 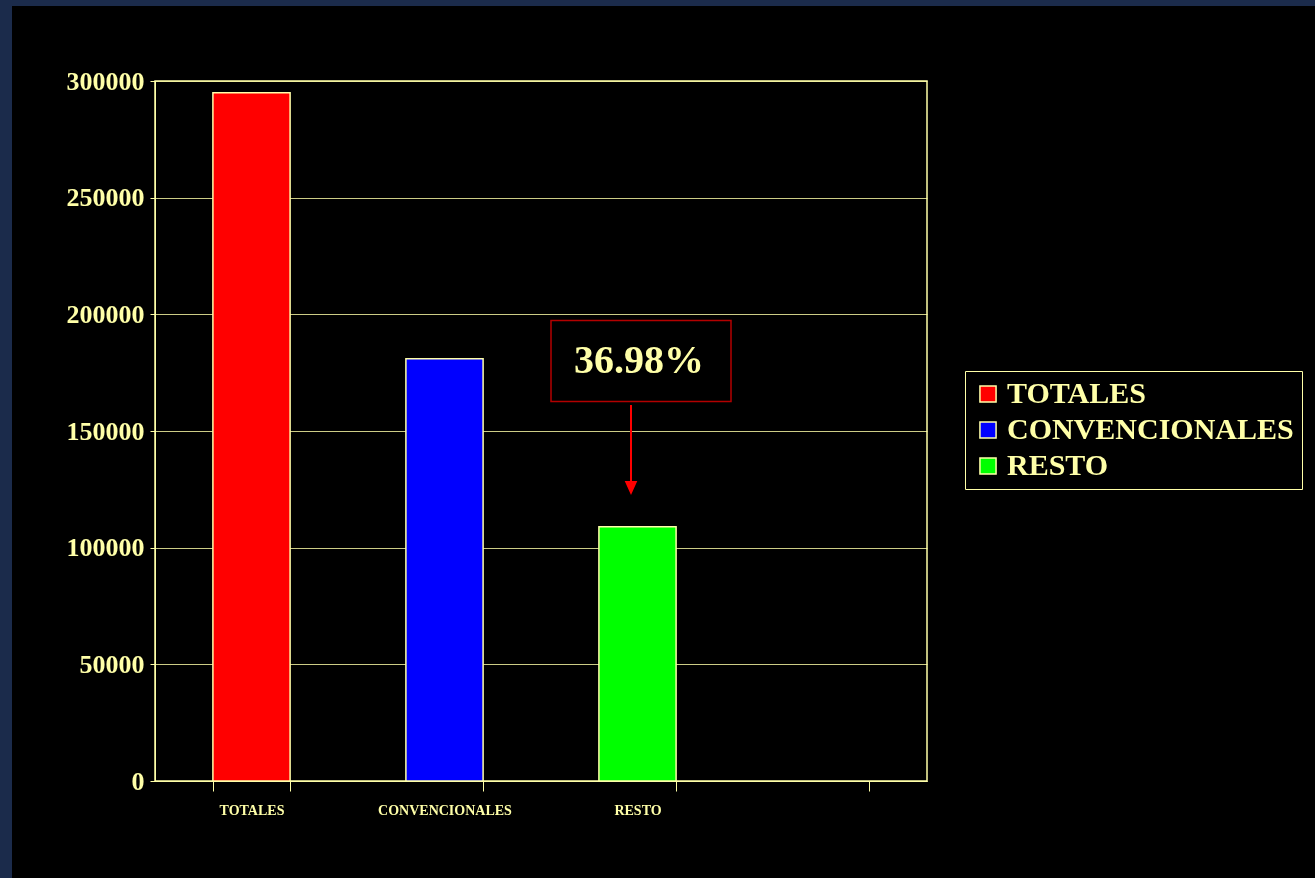 What do you see at coordinates (138, 781) in the screenshot?
I see `y-tick-label: 0` at bounding box center [138, 781].